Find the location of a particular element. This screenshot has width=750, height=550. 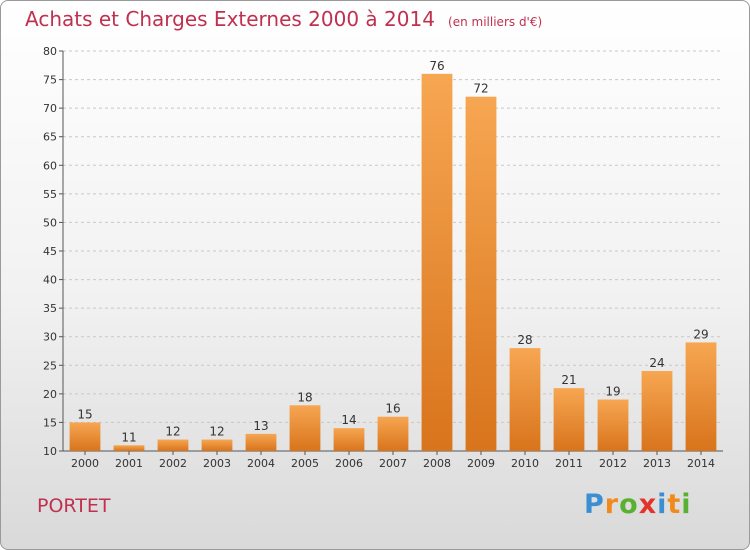

x-tick-label: 2004 is located at coordinates (261, 463).